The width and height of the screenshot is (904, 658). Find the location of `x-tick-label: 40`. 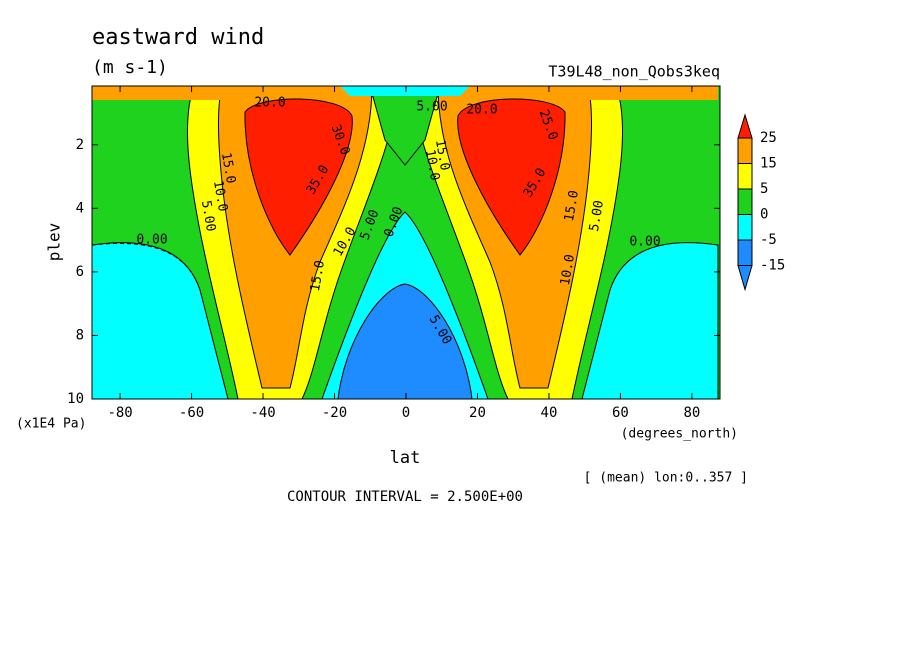

x-tick-label: 40 is located at coordinates (549, 413).